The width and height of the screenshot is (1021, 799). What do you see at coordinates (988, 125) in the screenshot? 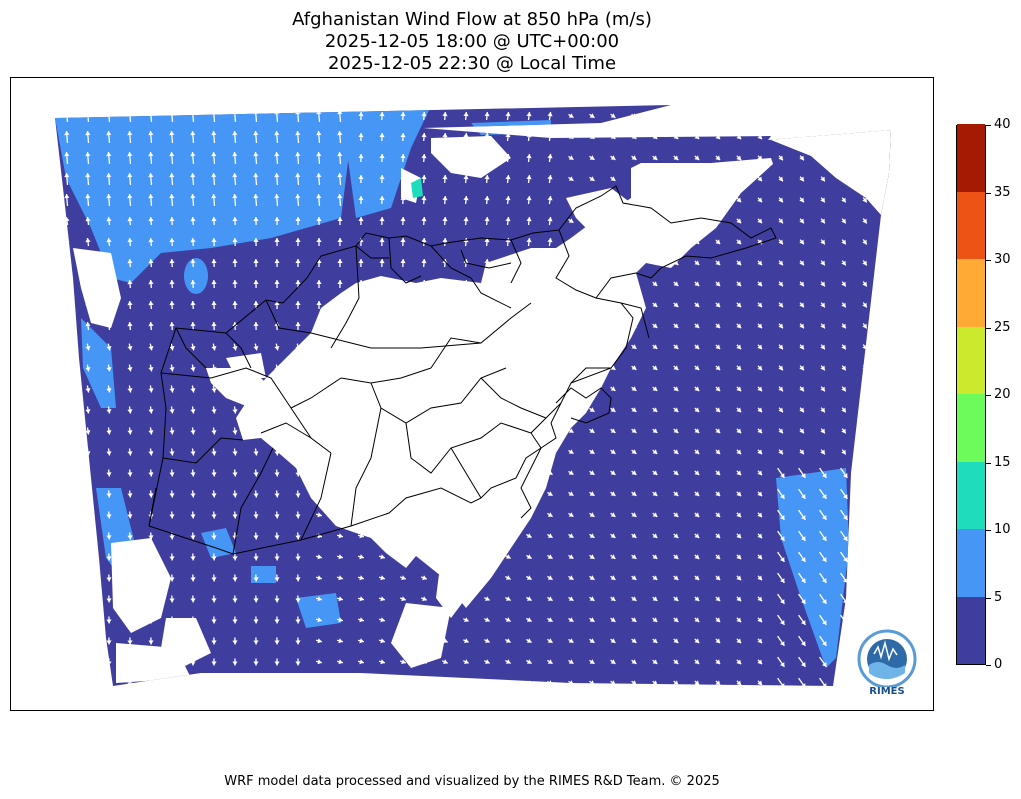
I see `colorbar-tick` at bounding box center [988, 125].